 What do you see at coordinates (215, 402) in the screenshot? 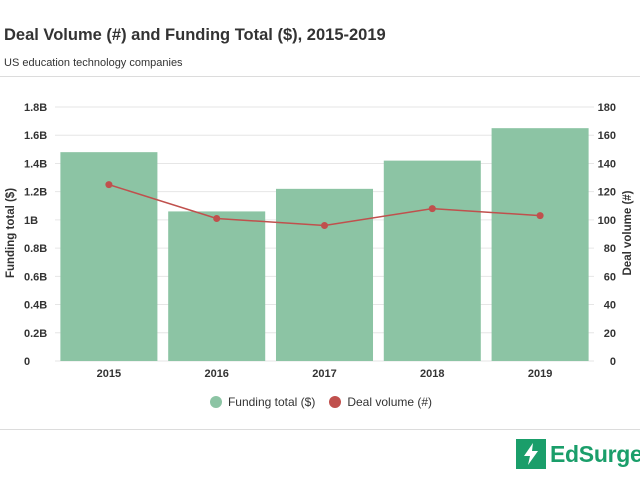
I see `legend-swatch-funding` at bounding box center [215, 402].